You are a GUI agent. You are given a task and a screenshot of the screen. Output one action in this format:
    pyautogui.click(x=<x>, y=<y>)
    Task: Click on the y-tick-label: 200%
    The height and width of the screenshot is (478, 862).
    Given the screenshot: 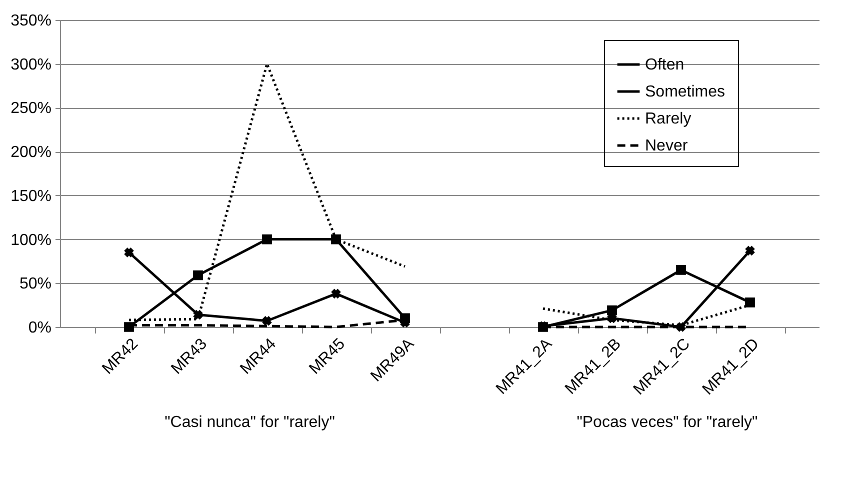 What is the action you would take?
    pyautogui.click(x=31, y=153)
    